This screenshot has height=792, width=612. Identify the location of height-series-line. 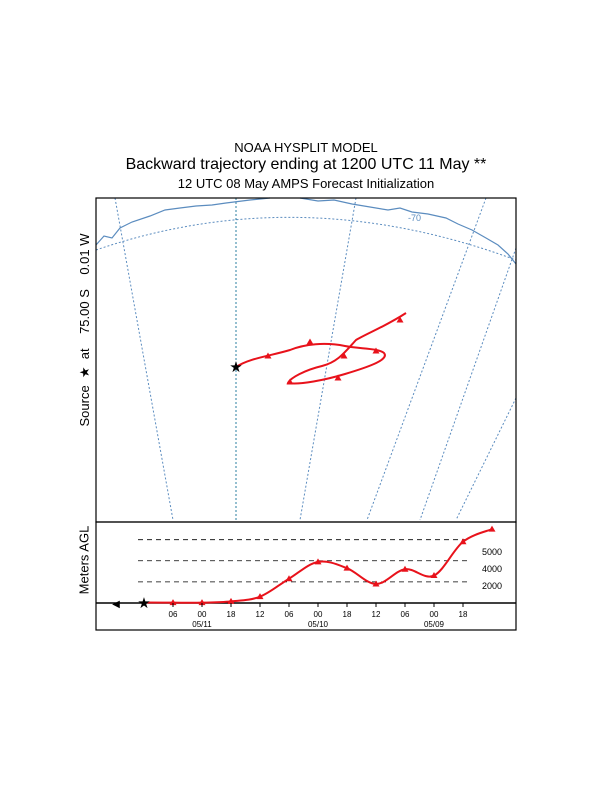
(318, 566).